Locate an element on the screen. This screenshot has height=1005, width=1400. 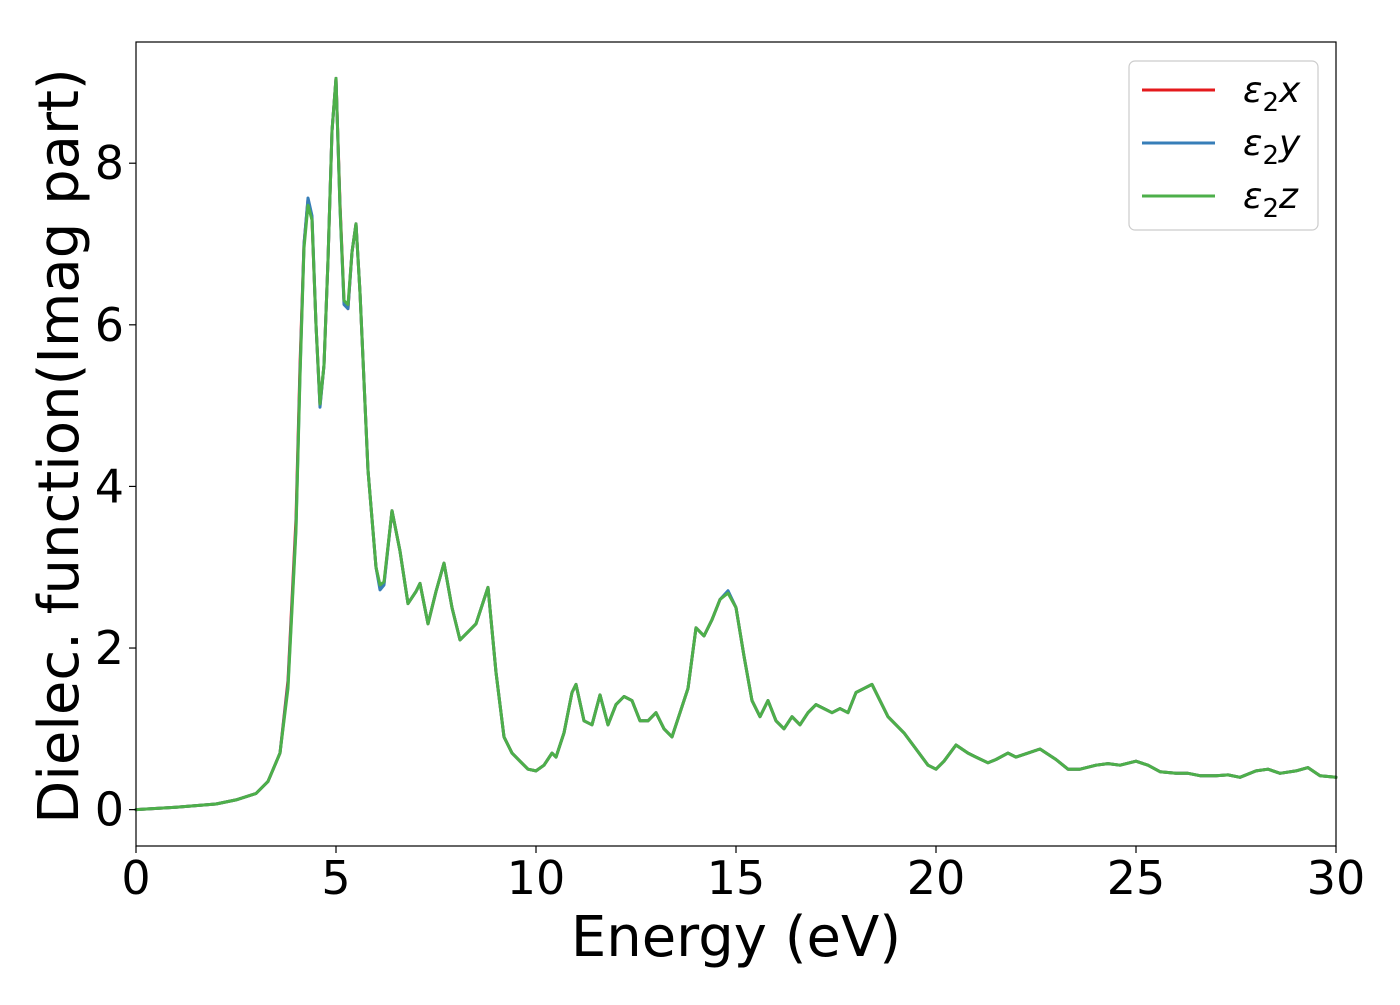
legend-label-y: ε2y is located at coordinates (1272, 147).